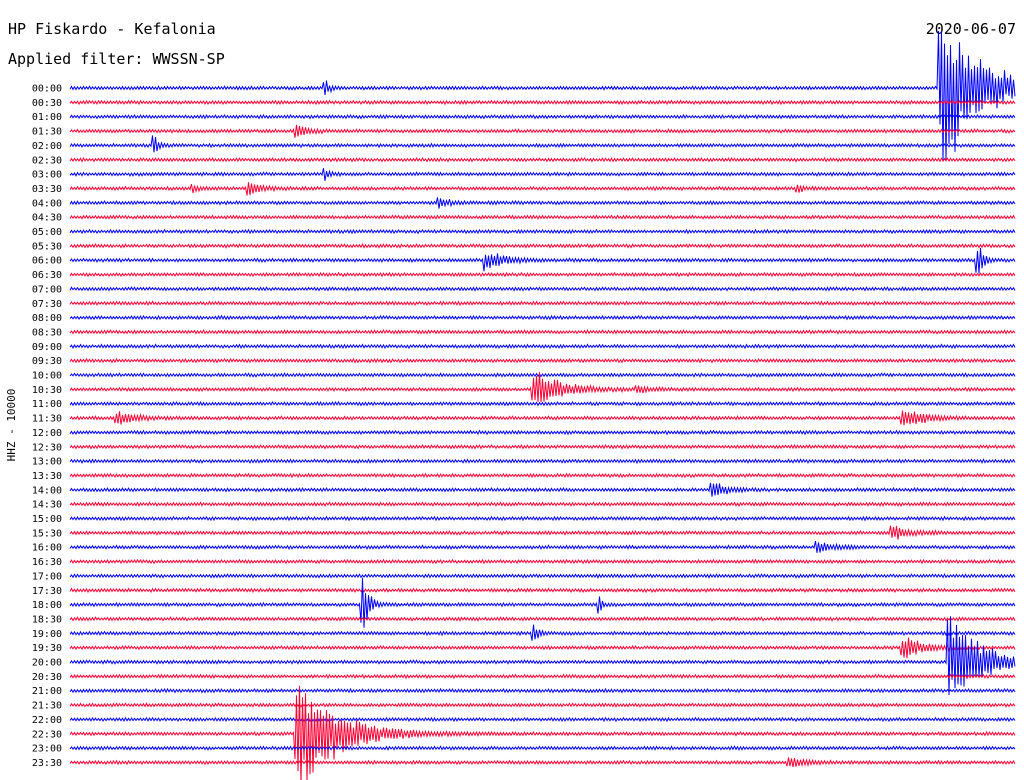  I want to click on time-label: 19:00, so click(47, 634).